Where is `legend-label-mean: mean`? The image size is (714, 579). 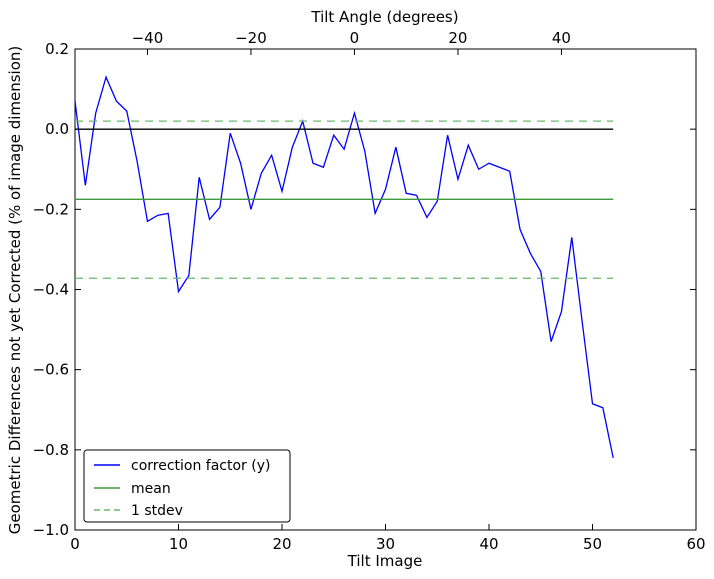 legend-label-mean: mean is located at coordinates (151, 489).